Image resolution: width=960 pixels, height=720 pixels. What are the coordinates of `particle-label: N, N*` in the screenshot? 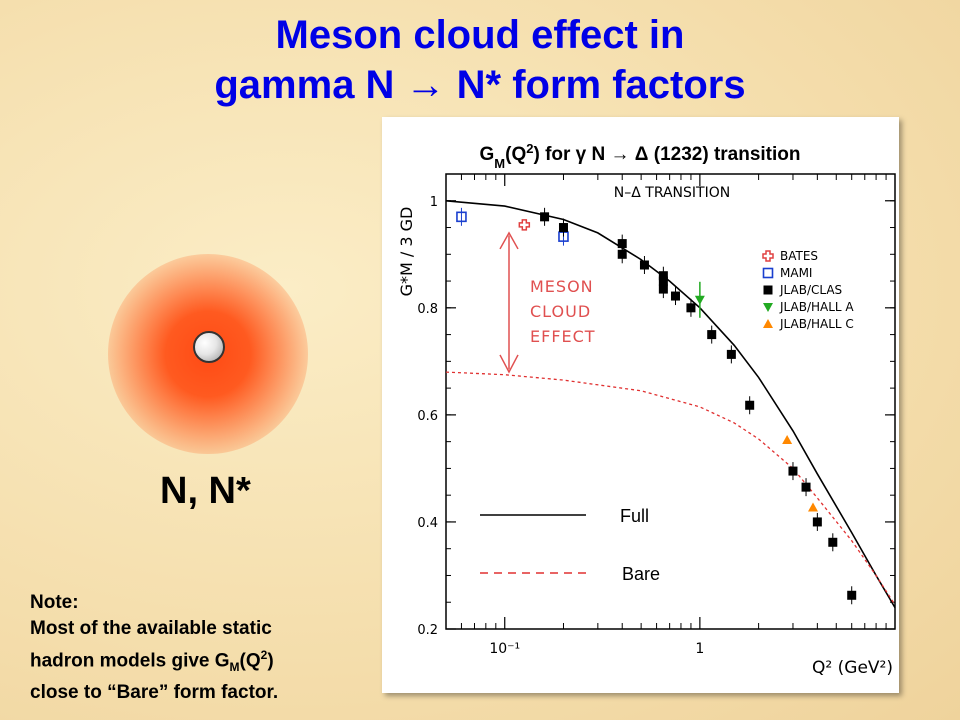 It's located at (205, 491).